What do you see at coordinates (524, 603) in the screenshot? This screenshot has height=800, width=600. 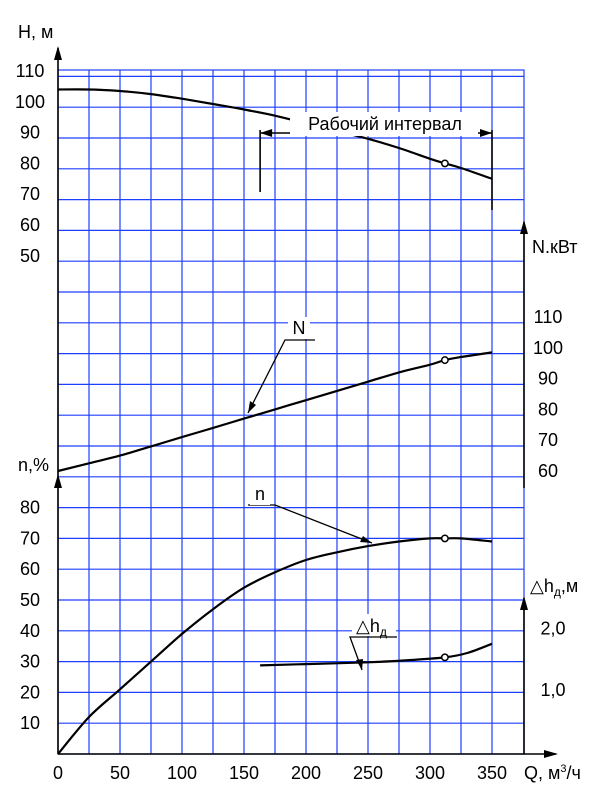 I see `dh-axis-arrow-icon` at bounding box center [524, 603].